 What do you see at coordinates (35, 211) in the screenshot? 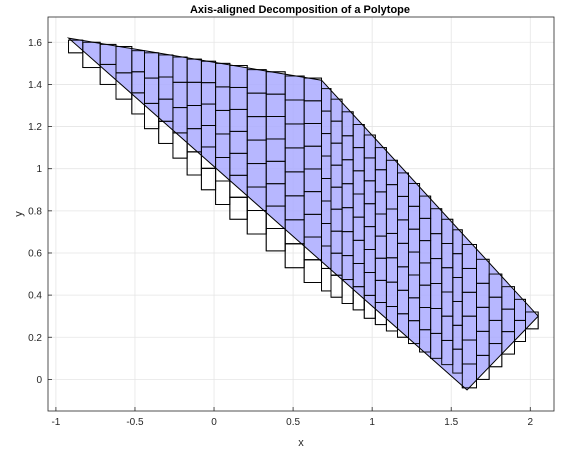
I see `y-tick-label: 0.8` at bounding box center [35, 211].